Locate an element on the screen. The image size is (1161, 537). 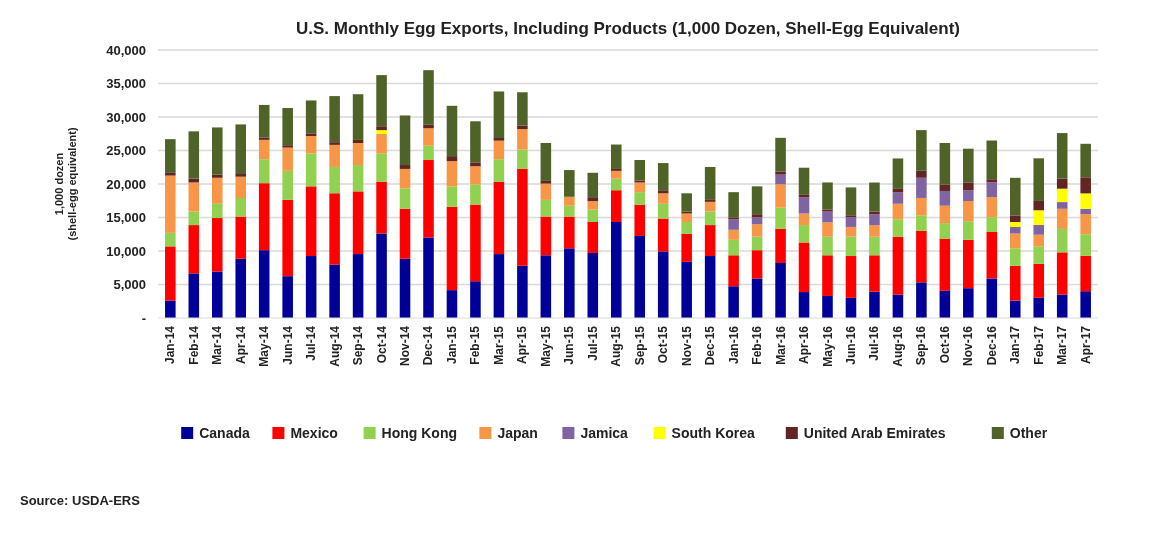
x-tick-label: Apr-16 is located at coordinates (804, 345).